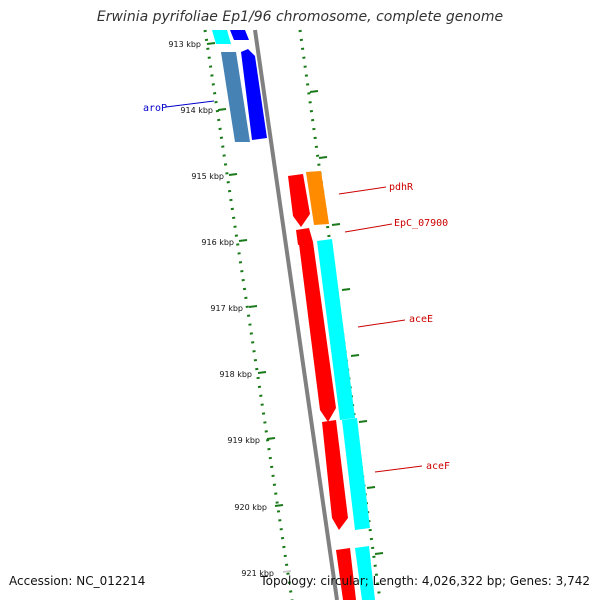  What do you see at coordinates (221, 37) in the screenshot?
I see `orf-cyan-top` at bounding box center [221, 37].